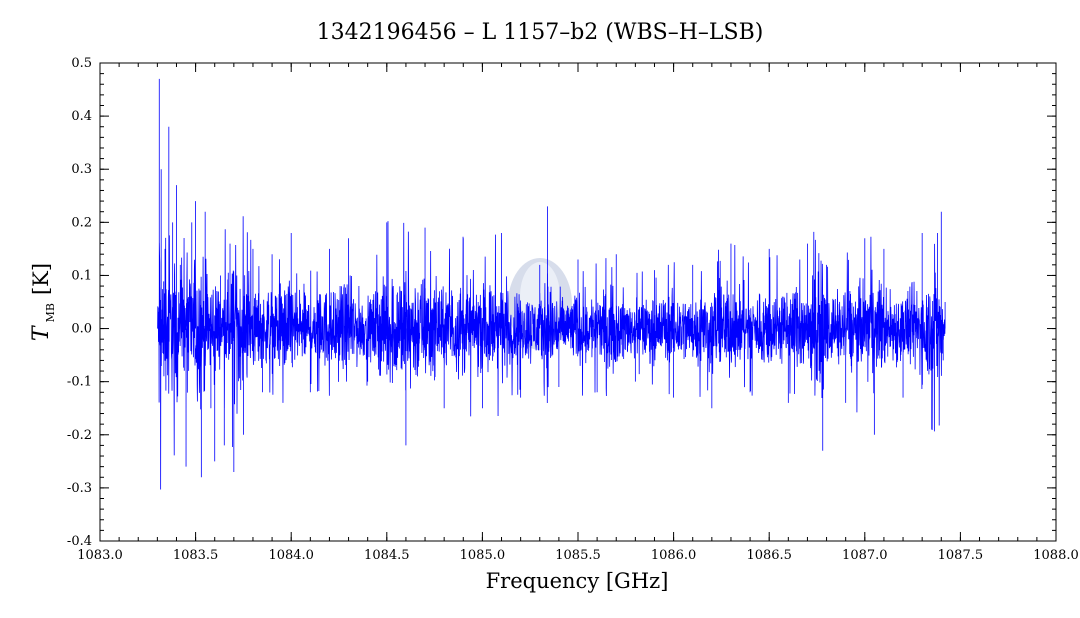 This screenshot has width=1080, height=618. I want to click on x-tick-label: 1084.5, so click(387, 555).